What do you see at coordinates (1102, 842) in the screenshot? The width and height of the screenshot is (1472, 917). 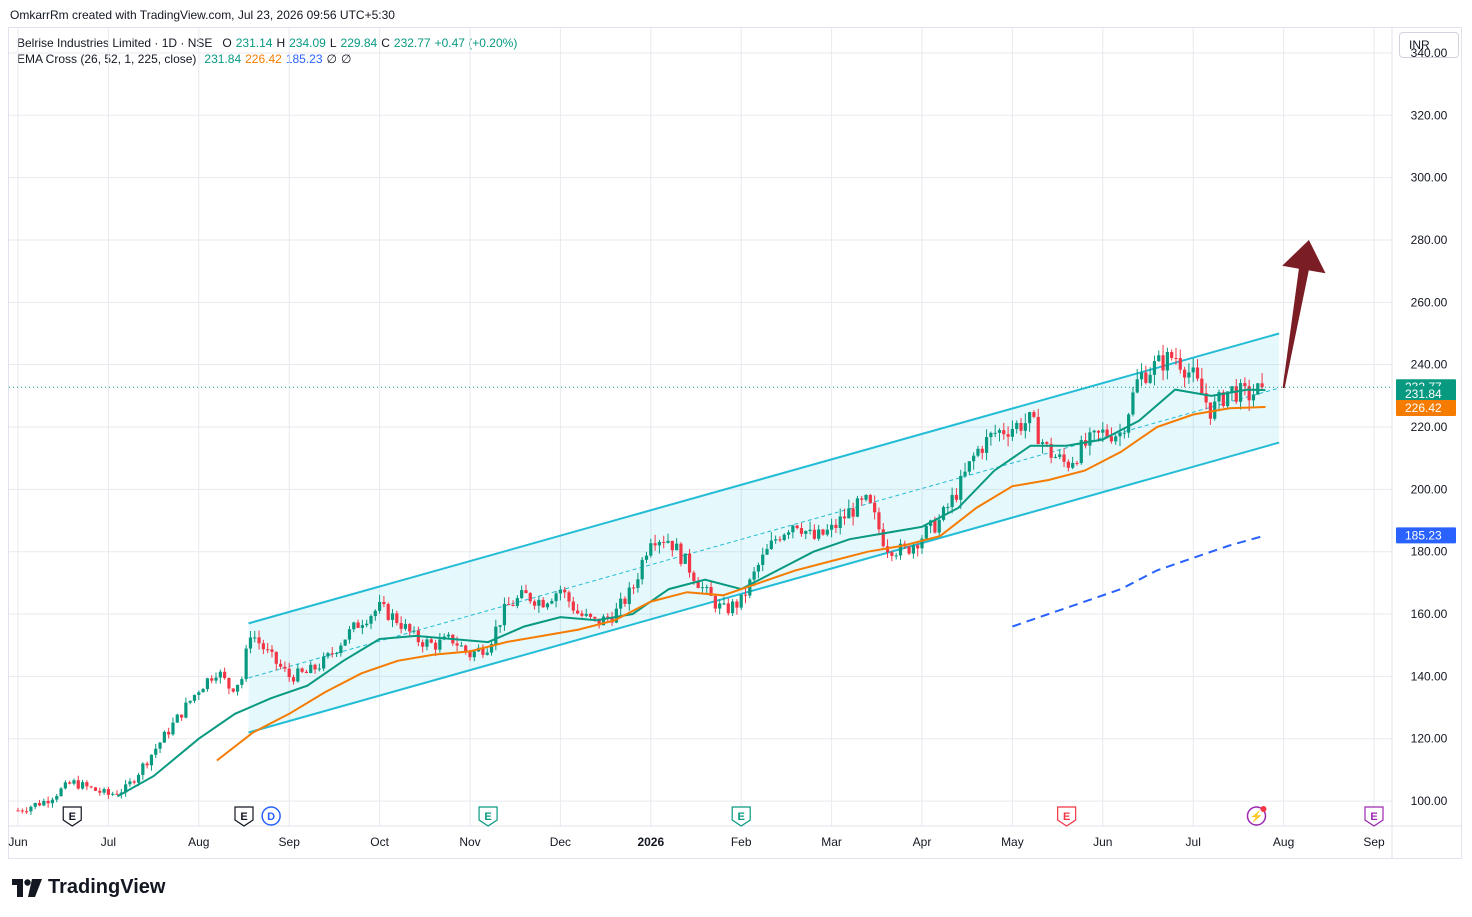 I see `x-tick-label: Jun` at bounding box center [1102, 842].